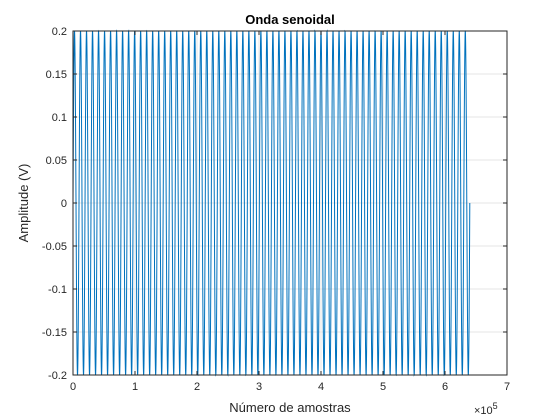 Image resolution: width=560 pixels, height=420 pixels. I want to click on x-tick-label: 1, so click(135, 387).